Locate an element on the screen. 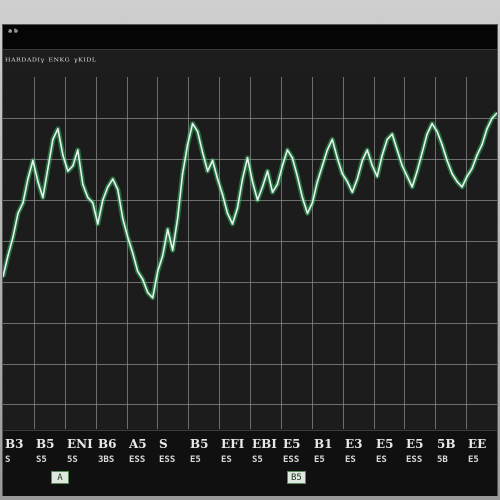 This screenshot has height=500, width=500. ticker-sub: 5B is located at coordinates (442, 460).